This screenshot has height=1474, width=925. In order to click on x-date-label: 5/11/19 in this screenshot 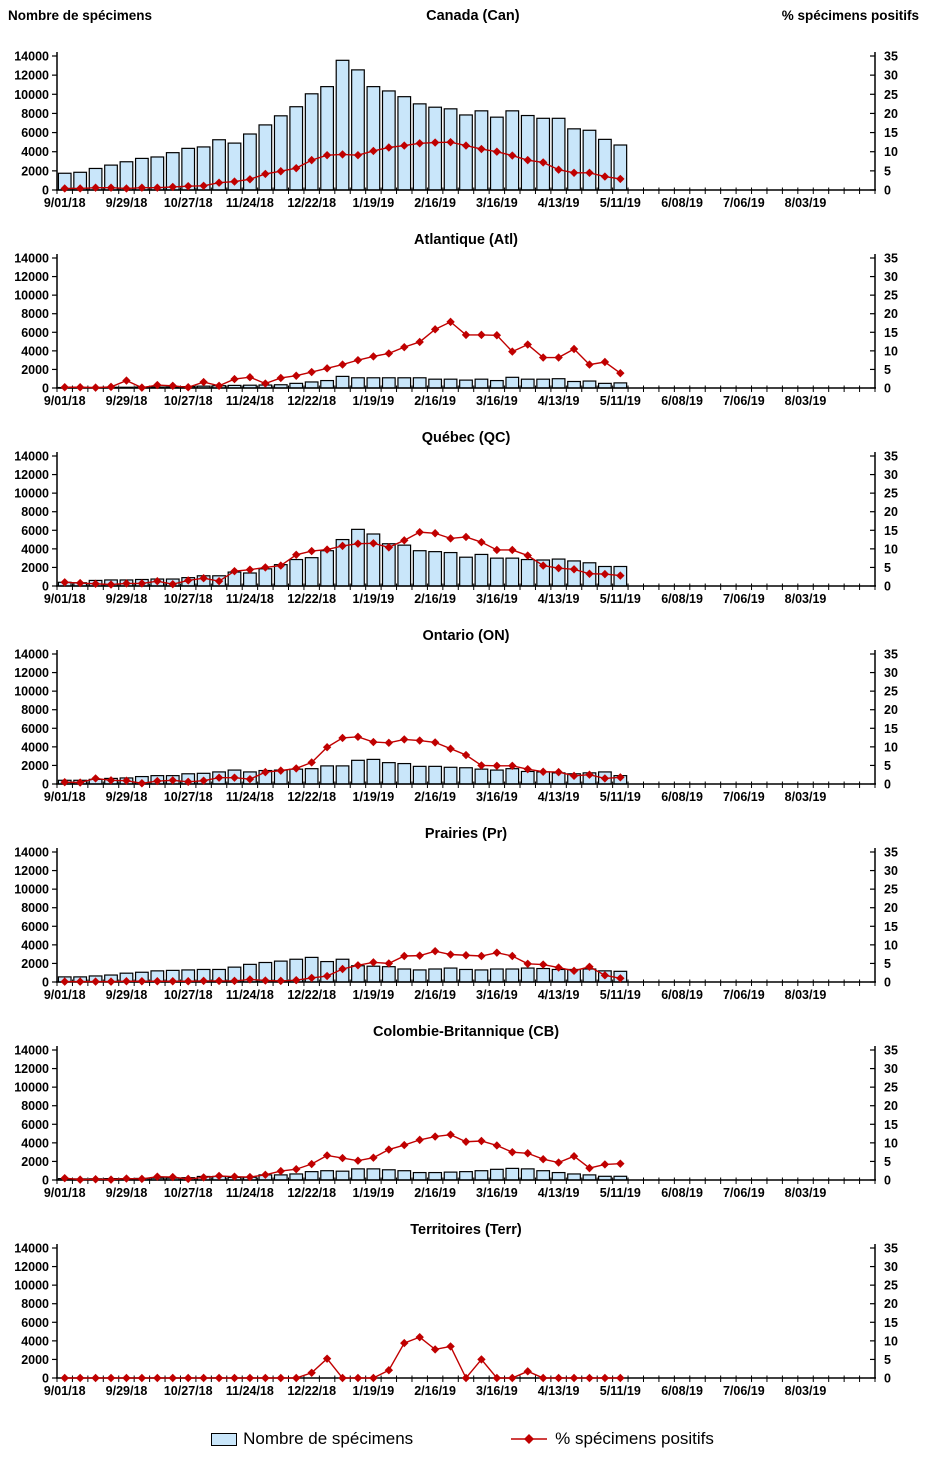, I will do `click(620, 995)`.